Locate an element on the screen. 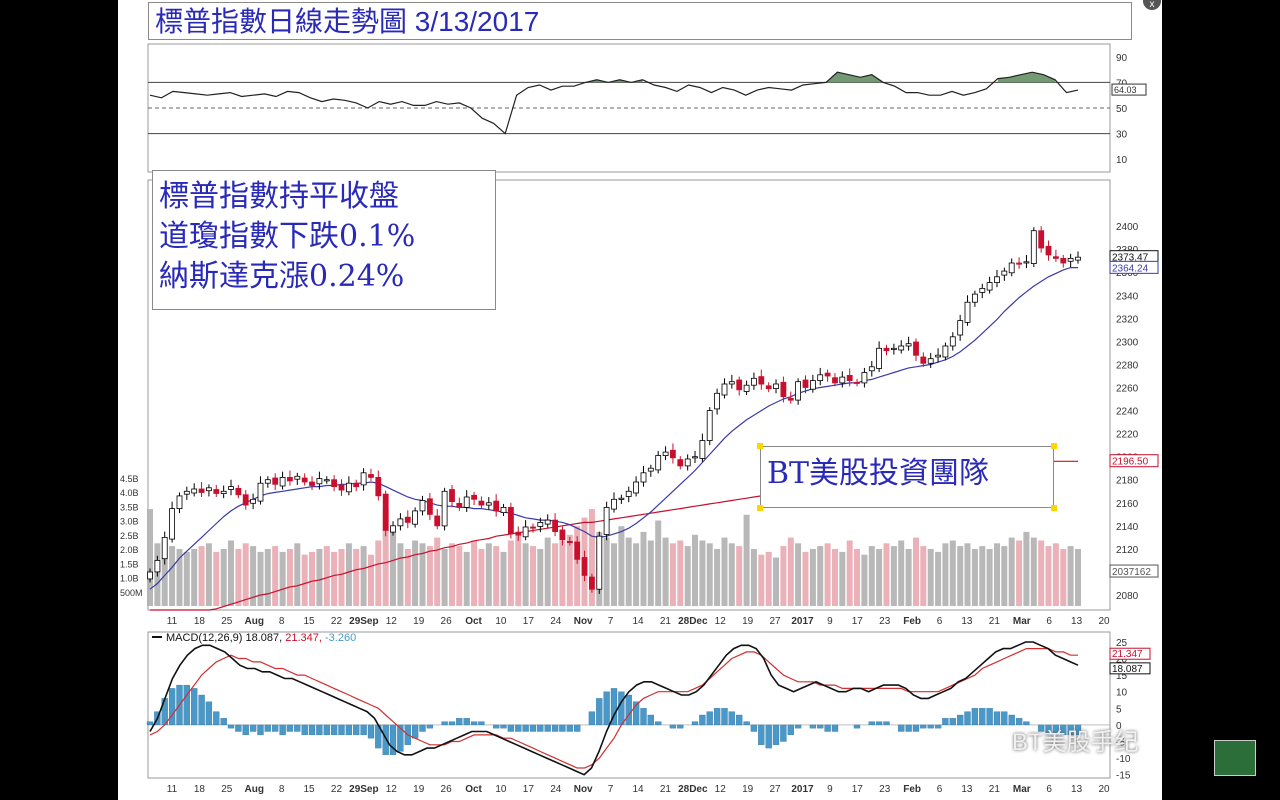 Image resolution: width=1280 pixels, height=800 pixels. resize-handle-bl is located at coordinates (760, 508).